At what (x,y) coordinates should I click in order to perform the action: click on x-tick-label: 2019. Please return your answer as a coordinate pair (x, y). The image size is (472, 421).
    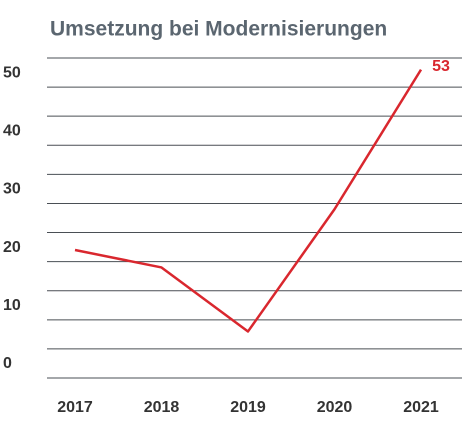
    Looking at the image, I should click on (248, 407).